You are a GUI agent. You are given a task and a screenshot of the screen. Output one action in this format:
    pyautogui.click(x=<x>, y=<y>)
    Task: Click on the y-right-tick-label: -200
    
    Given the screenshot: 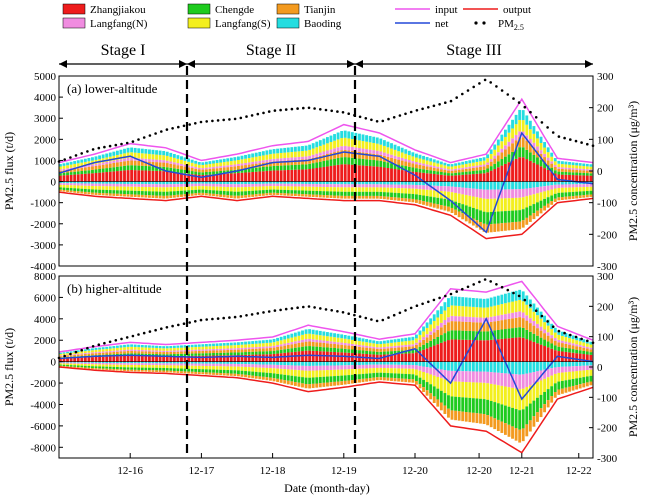 What is the action you would take?
    pyautogui.click(x=607, y=429)
    